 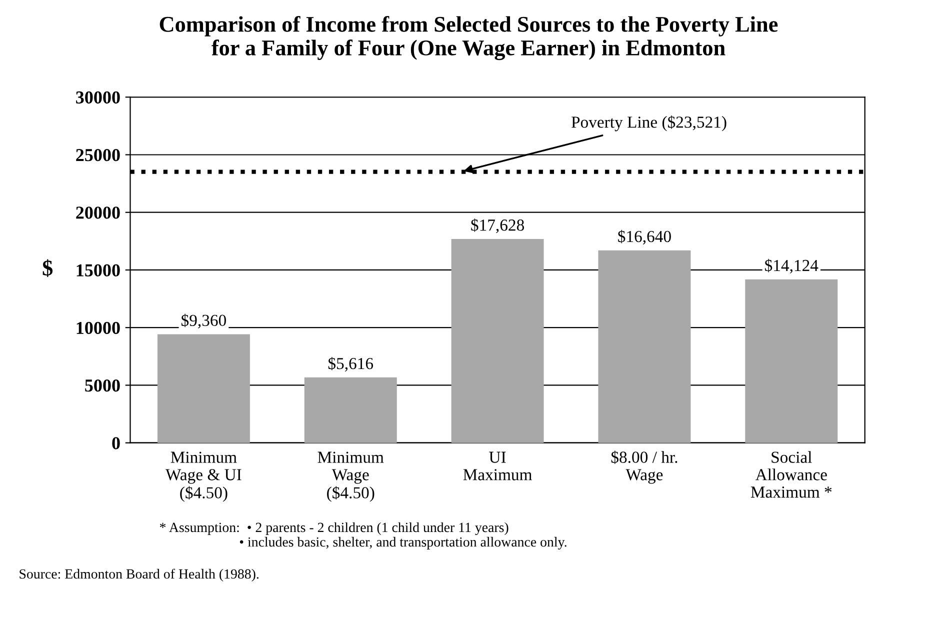 I want to click on data-label: $17,628, so click(x=497, y=226).